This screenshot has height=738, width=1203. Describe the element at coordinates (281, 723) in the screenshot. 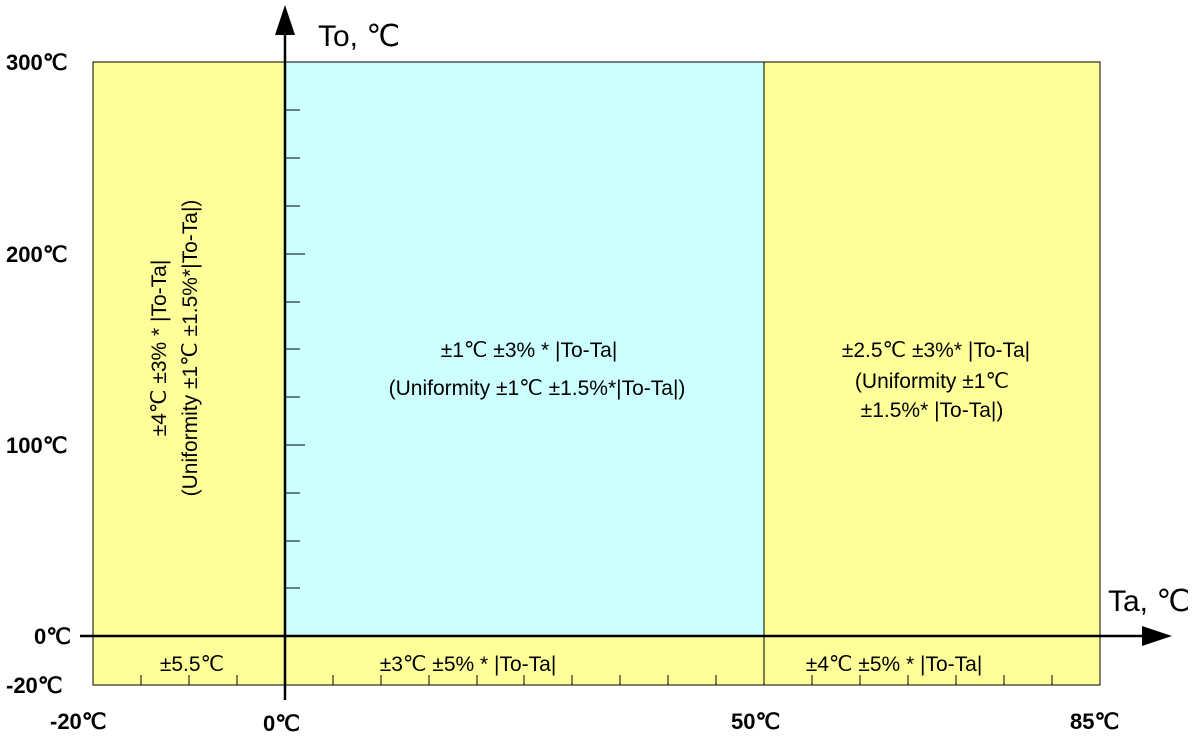

I see `x-tick-label-0: 0℃` at that location.